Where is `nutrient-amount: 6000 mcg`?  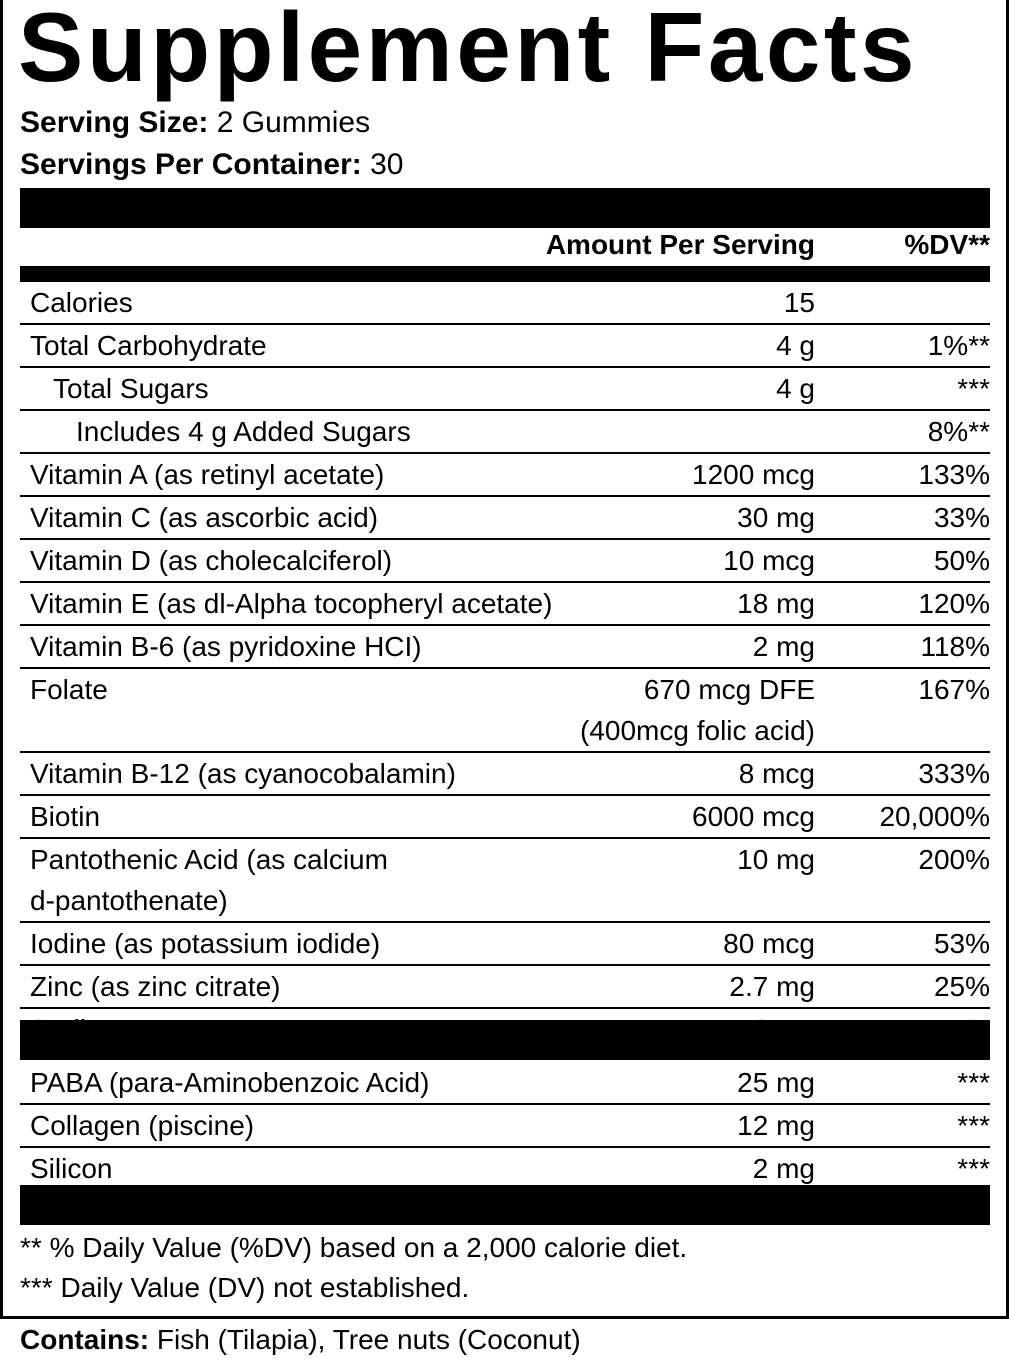 nutrient-amount: 6000 mcg is located at coordinates (753, 816).